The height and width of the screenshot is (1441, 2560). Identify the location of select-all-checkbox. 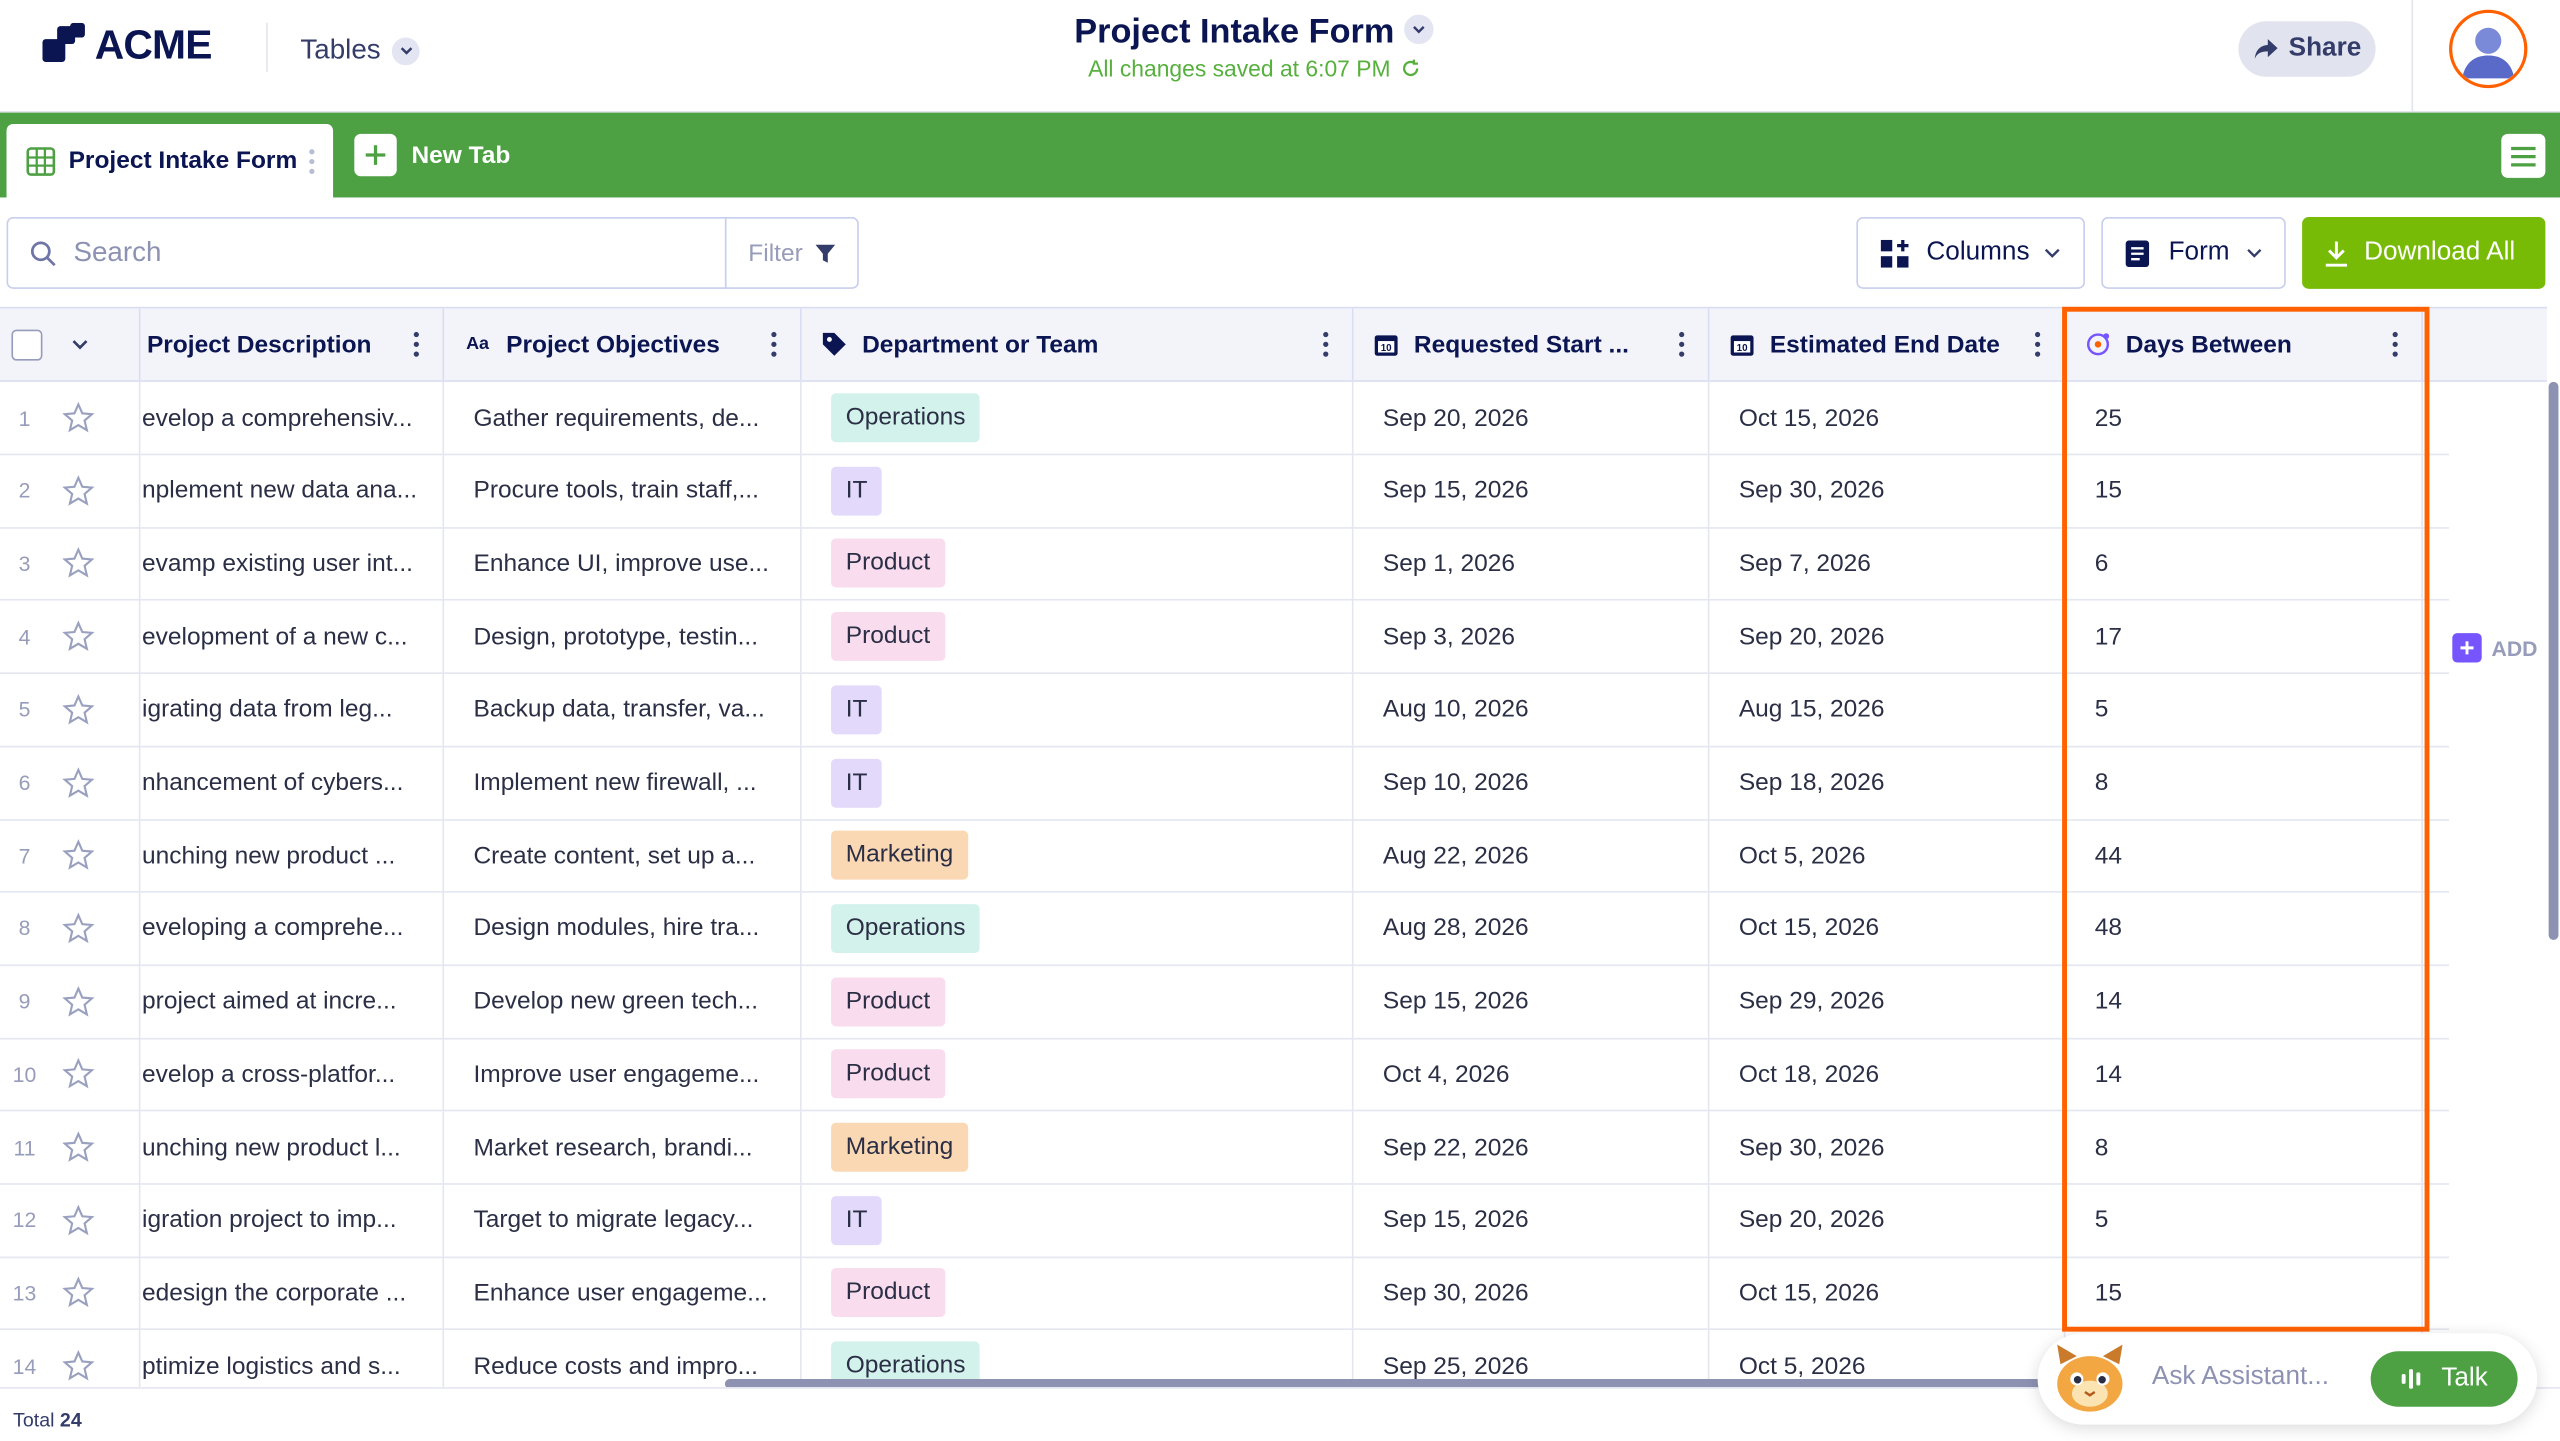
(27, 344).